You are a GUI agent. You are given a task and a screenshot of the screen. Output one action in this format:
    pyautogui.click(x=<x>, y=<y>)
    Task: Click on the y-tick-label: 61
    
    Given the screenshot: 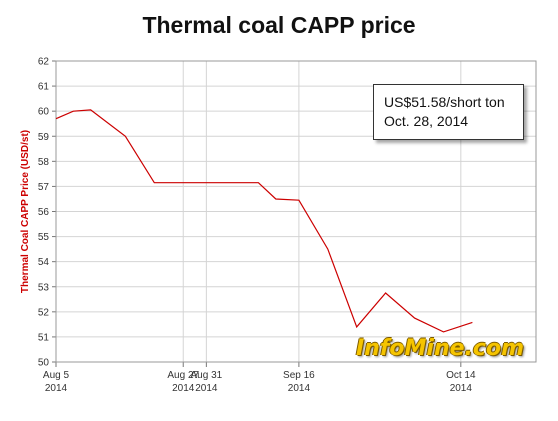 What is the action you would take?
    pyautogui.click(x=44, y=87)
    